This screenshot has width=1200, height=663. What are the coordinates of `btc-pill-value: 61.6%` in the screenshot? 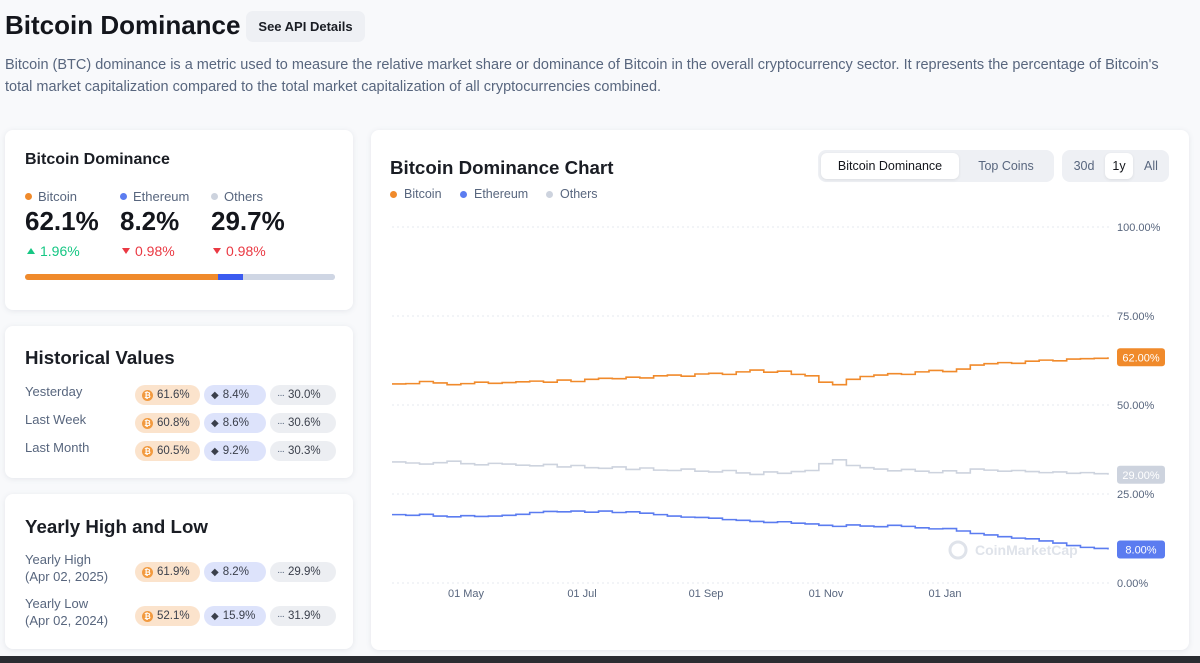 It's located at (173, 395).